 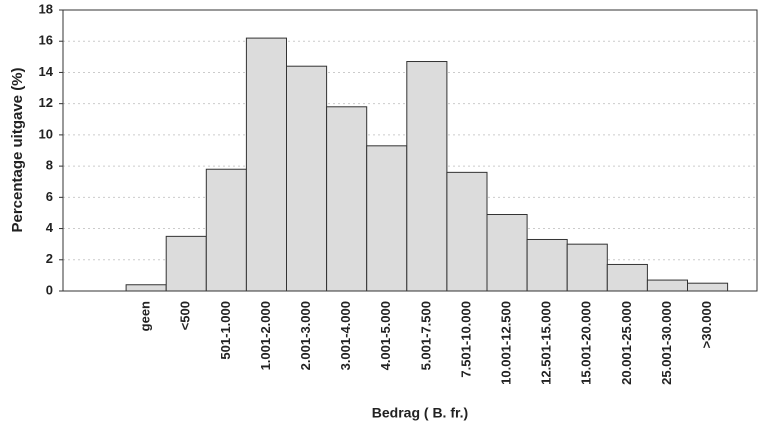 What do you see at coordinates (345, 335) in the screenshot?
I see `x-tick-label: 3.001-4.000` at bounding box center [345, 335].